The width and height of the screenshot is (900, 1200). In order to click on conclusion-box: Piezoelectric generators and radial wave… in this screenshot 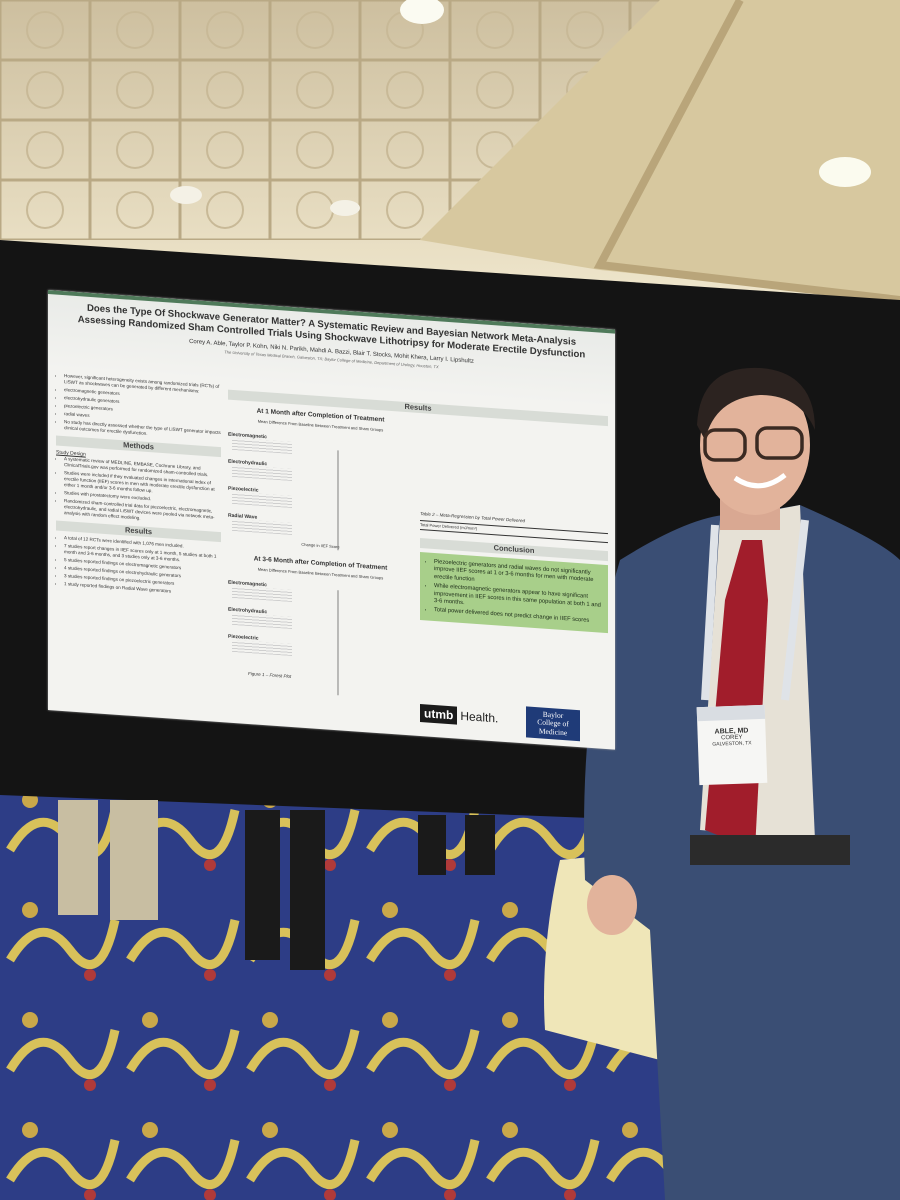, I will do `click(514, 593)`.